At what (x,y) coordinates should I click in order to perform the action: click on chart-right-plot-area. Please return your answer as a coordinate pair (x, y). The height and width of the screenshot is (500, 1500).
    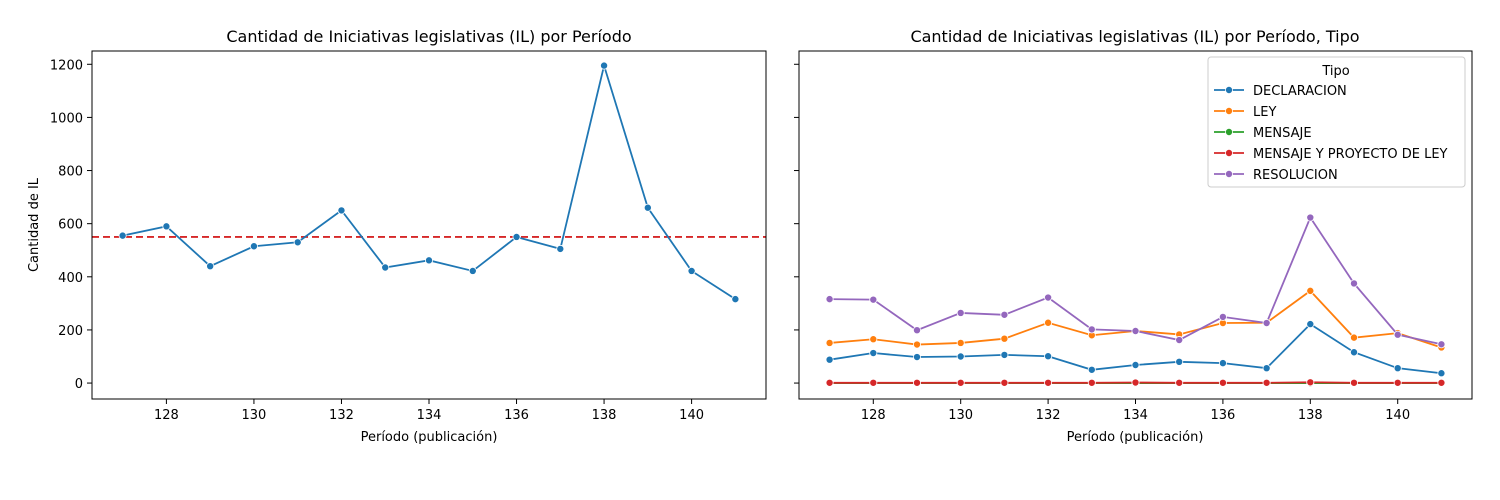
    Looking at the image, I should click on (1135, 300).